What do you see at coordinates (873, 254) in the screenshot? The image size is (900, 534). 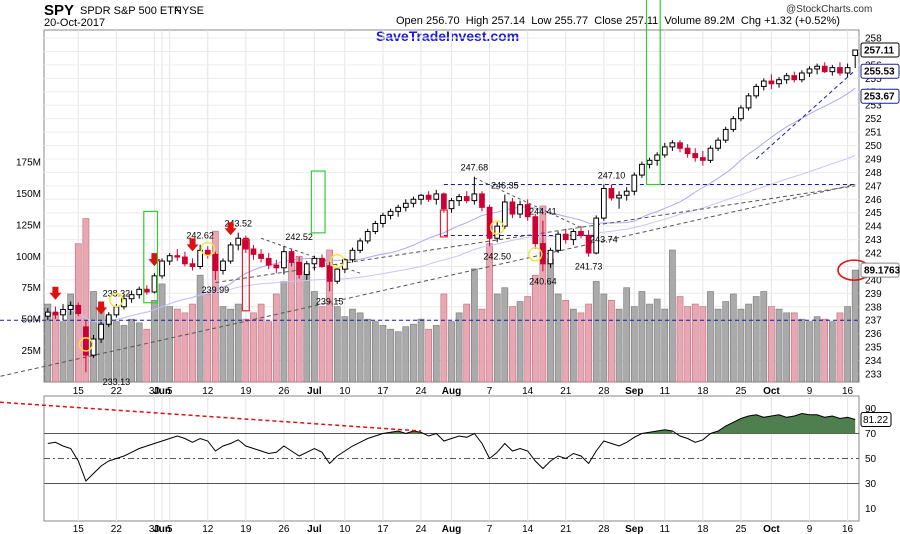 I see `price-tick-label: 242` at bounding box center [873, 254].